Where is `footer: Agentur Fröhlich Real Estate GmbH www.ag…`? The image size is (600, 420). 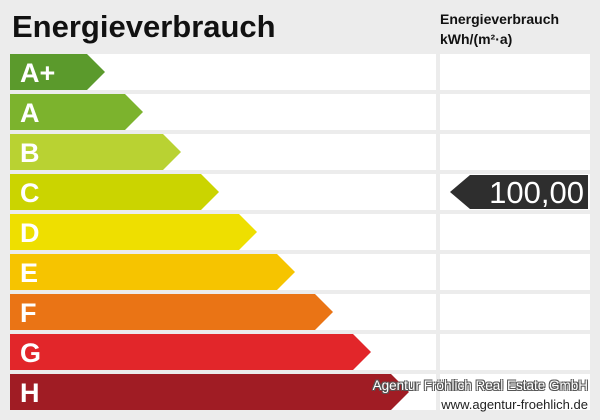
footer: Agentur Fröhlich Real Estate GmbH www.ag… is located at coordinates (480, 395).